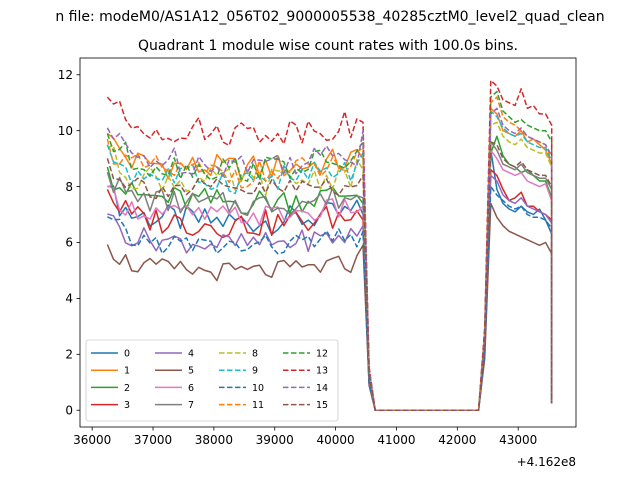 The width and height of the screenshot is (640, 480). I want to click on legend-label-9: 9, so click(255, 371).